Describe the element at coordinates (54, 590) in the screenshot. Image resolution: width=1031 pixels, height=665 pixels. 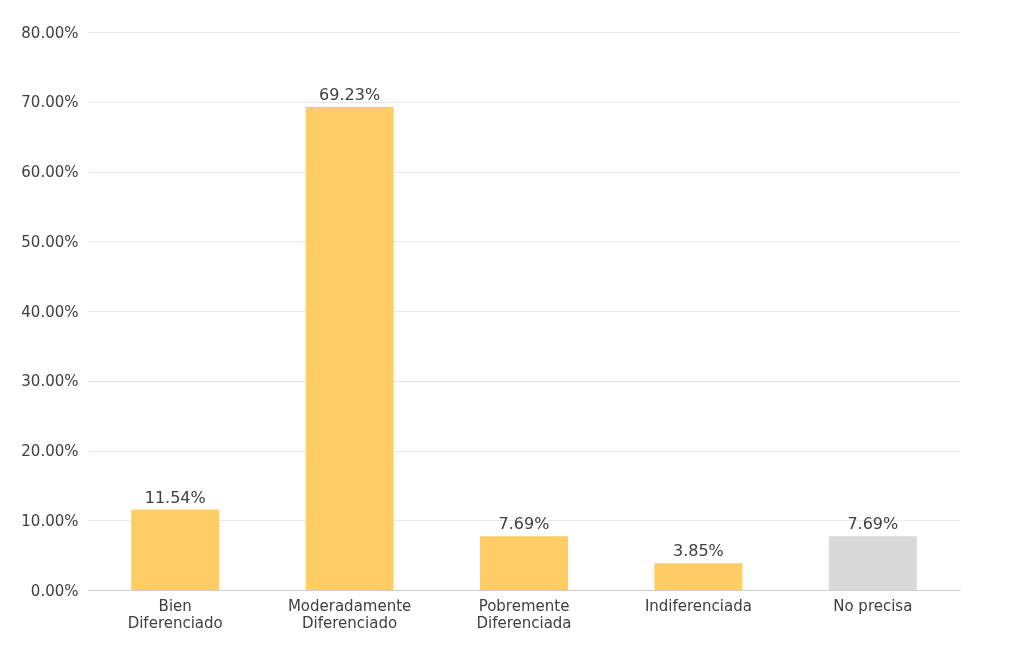
I see `y-tick-label: 0.00%` at that location.